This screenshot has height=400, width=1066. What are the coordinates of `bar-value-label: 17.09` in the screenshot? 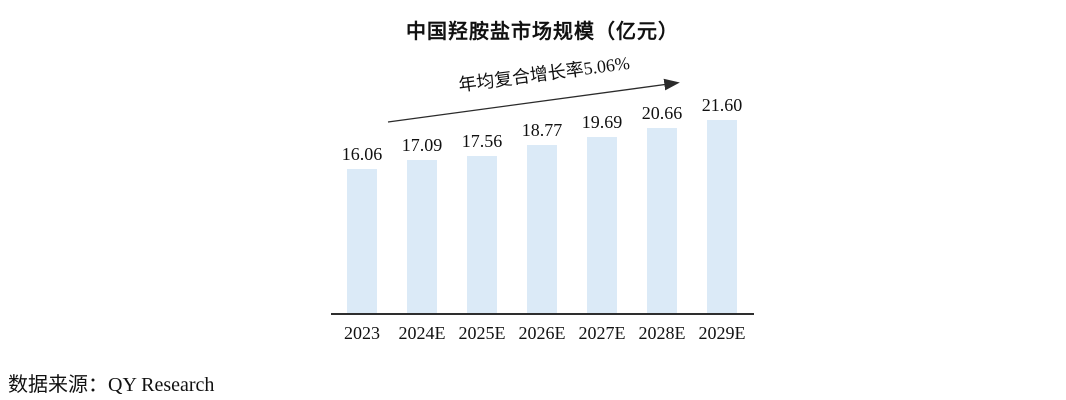 It's located at (422, 145).